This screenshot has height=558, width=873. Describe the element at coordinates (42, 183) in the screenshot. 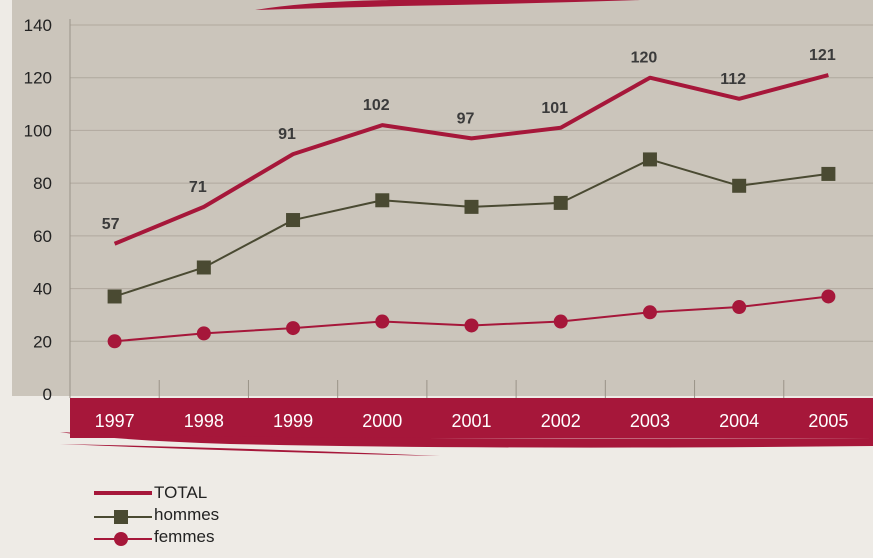

I see `y-tick-label: 80` at that location.